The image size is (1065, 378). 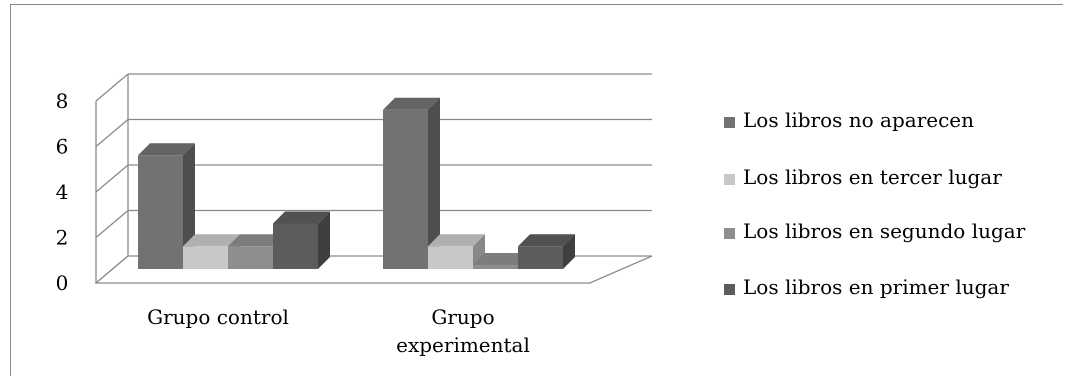 I want to click on legend-item-primer-lugar: Los libros en primer lugar, so click(x=883, y=287).